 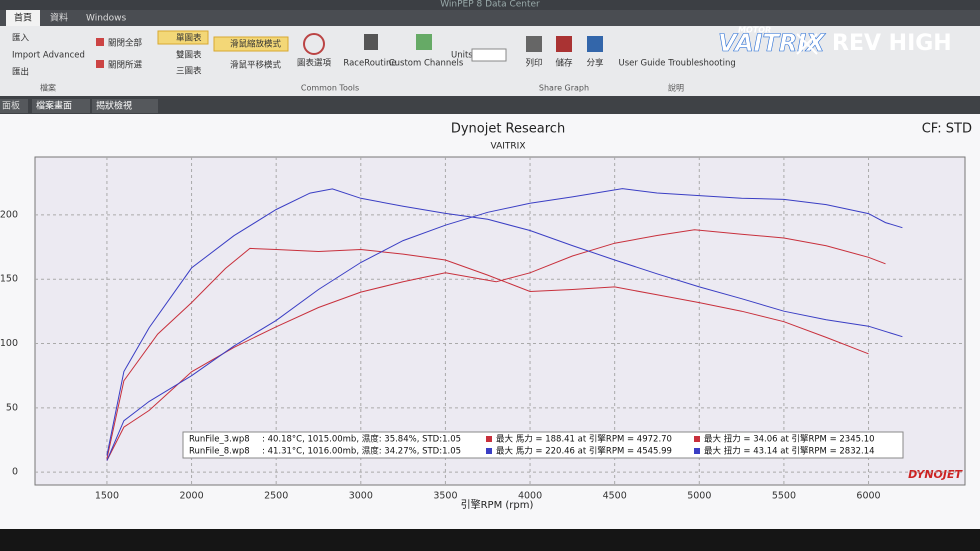 I want to click on corner-label: CF: STD, so click(x=947, y=129).